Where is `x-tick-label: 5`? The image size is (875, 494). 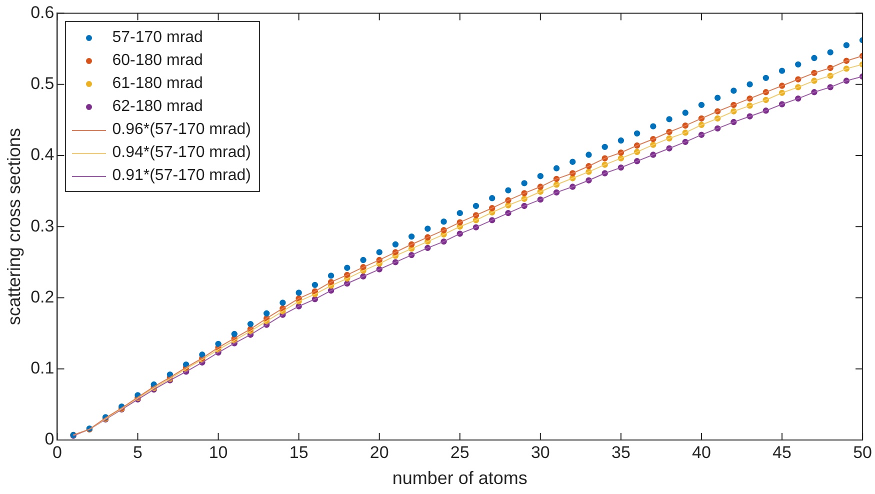
x-tick-label: 5 is located at coordinates (137, 452).